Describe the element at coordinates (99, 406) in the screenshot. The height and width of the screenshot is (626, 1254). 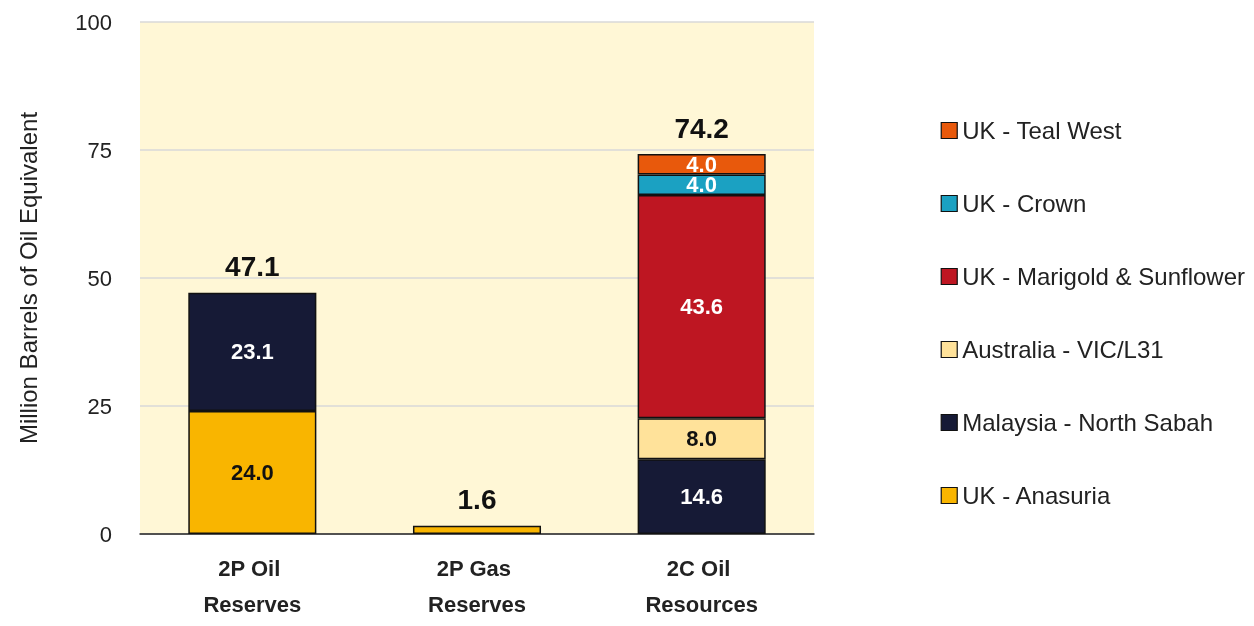
I see `y-tick-label: 25` at that location.